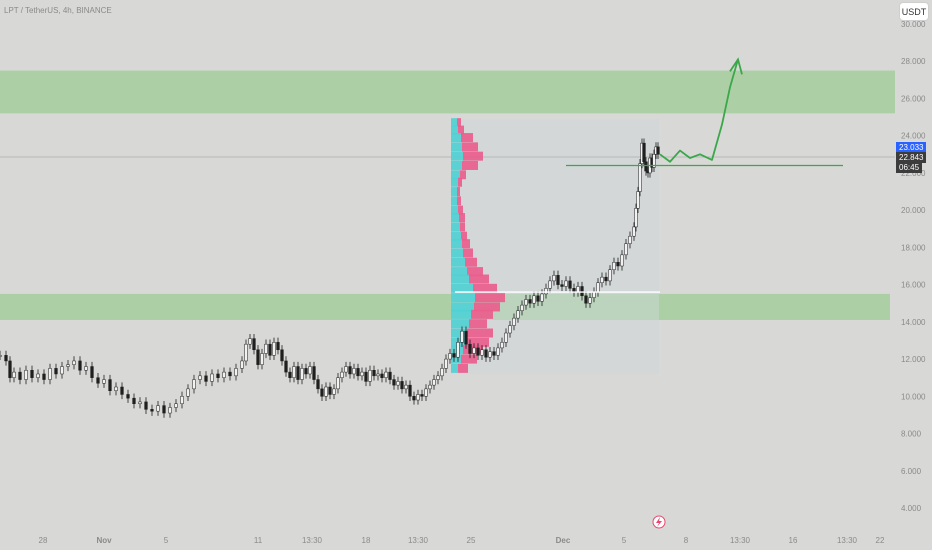 The image size is (932, 550). I want to click on x-tick-label: 13:30, so click(740, 540).